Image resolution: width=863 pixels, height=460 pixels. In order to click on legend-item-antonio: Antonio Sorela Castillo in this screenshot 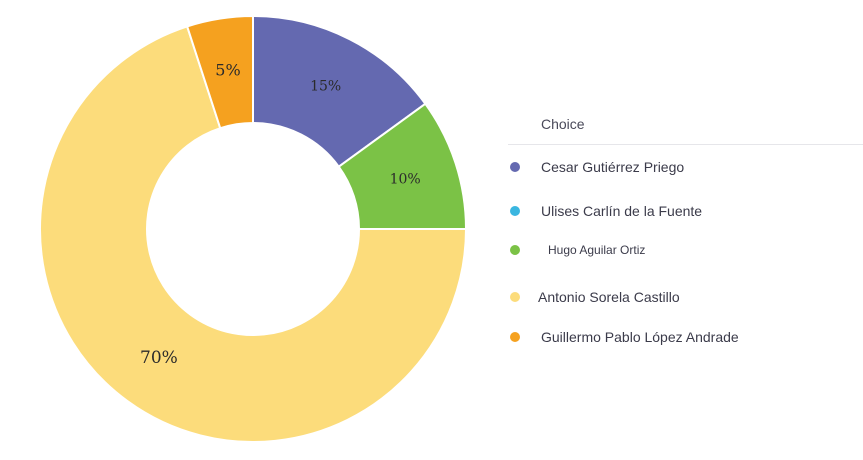, I will do `click(594, 297)`.